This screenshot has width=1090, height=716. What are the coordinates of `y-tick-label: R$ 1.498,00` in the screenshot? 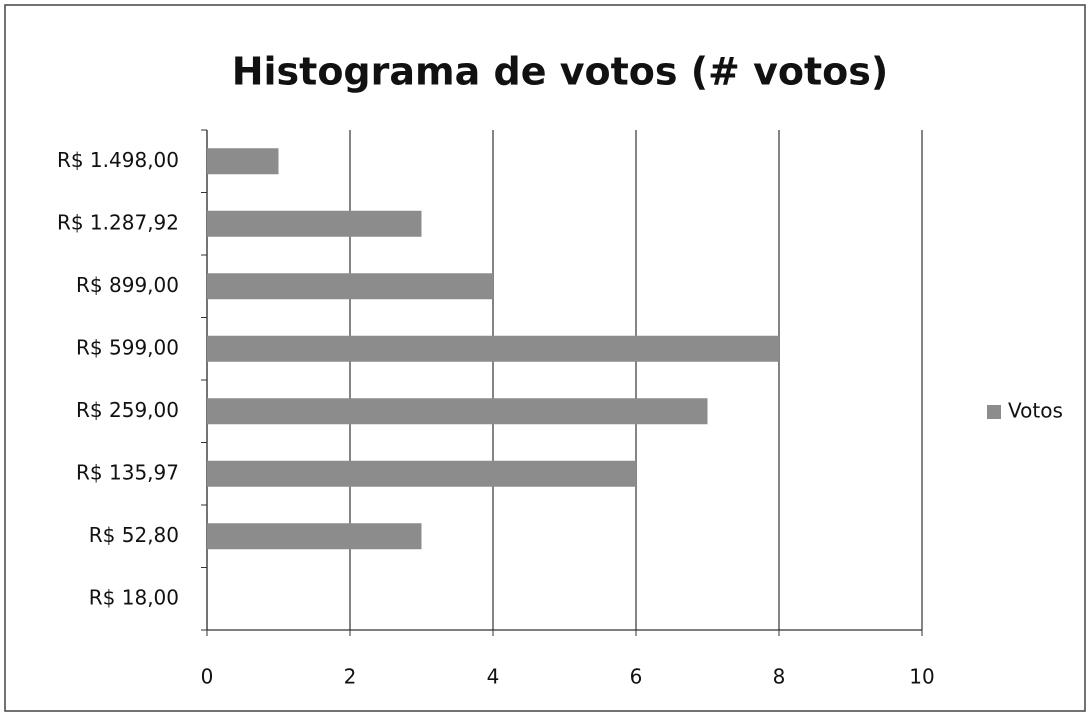 It's located at (118, 160).